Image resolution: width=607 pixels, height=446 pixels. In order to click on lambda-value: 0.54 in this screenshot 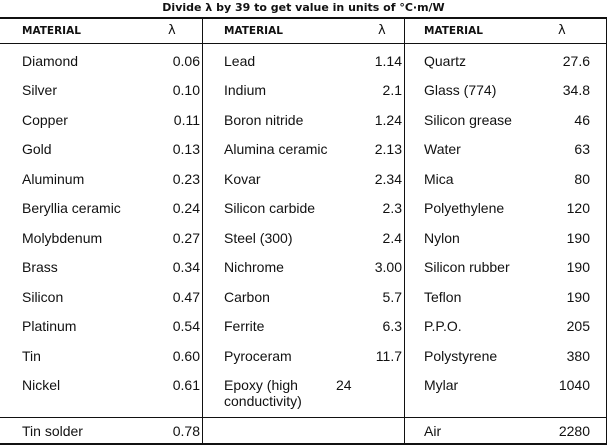, I will do `click(186, 326)`.